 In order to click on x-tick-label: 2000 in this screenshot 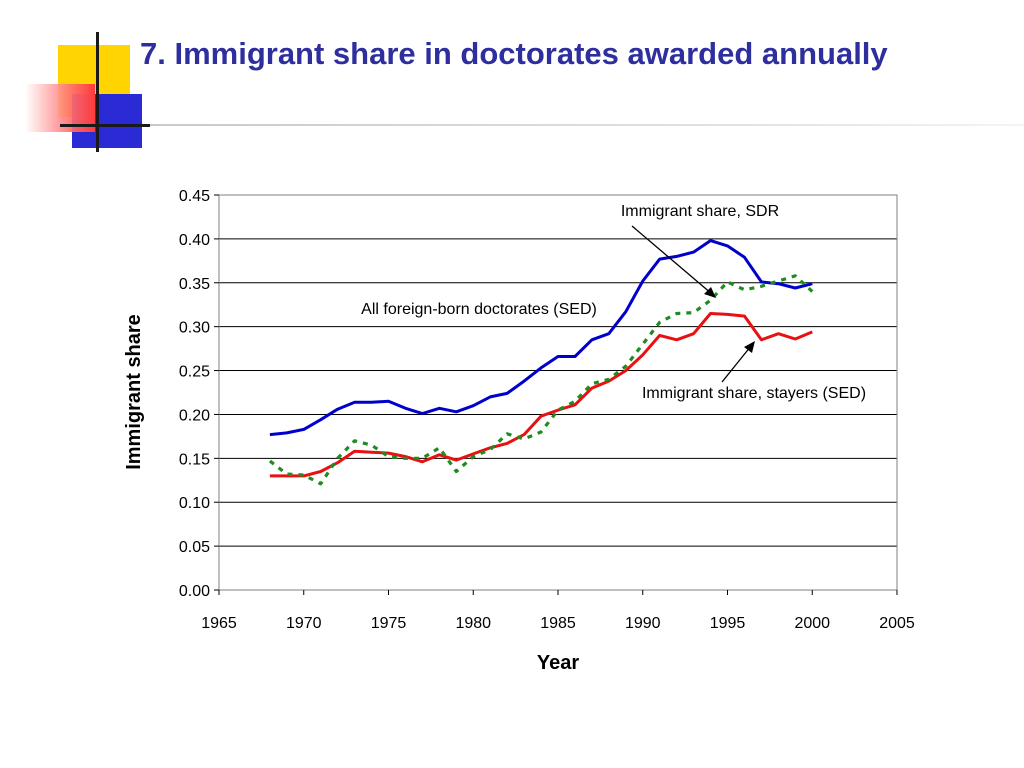, I will do `click(812, 623)`.